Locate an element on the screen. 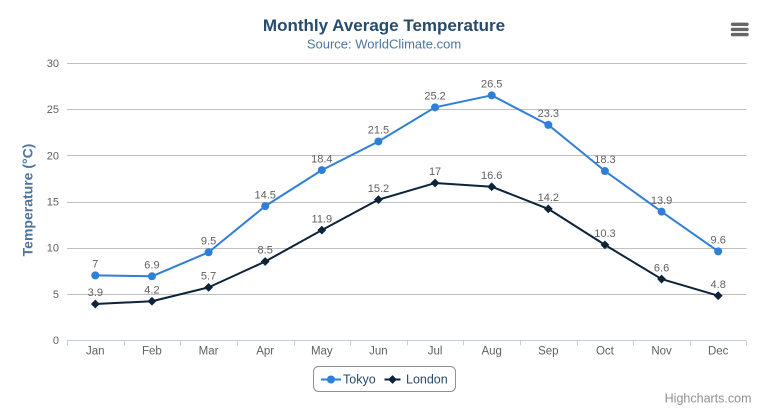 This screenshot has width=769, height=416. svg-text: 23.3 is located at coordinates (548, 114).